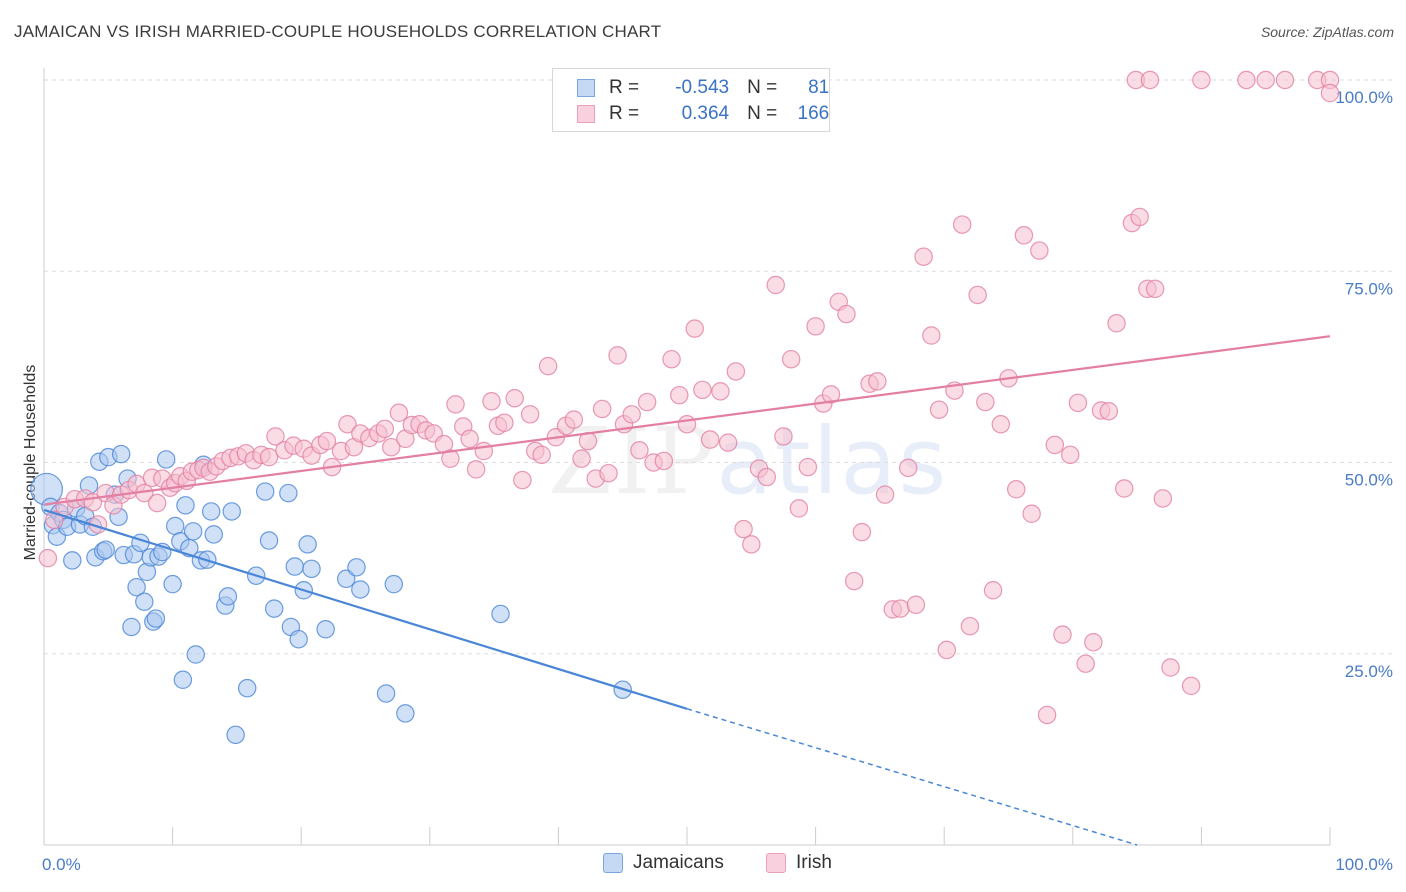 The height and width of the screenshot is (892, 1406). What do you see at coordinates (613, 863) in the screenshot?
I see `legend-swatch-jamaicans` at bounding box center [613, 863].